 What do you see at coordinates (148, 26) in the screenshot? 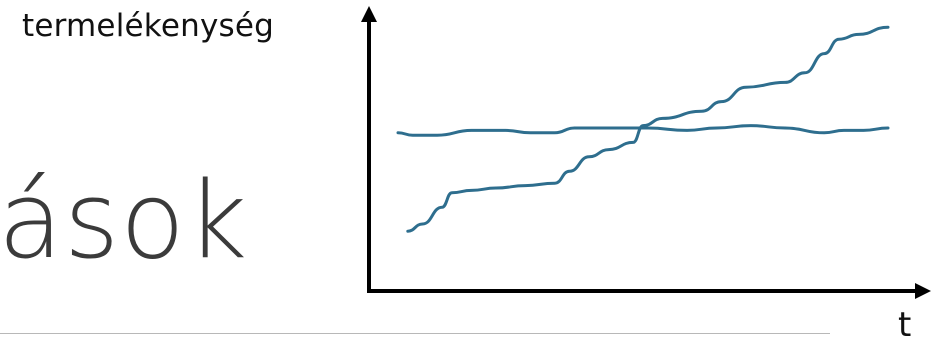
I see `y-axis-label: termelékenység` at bounding box center [148, 26].